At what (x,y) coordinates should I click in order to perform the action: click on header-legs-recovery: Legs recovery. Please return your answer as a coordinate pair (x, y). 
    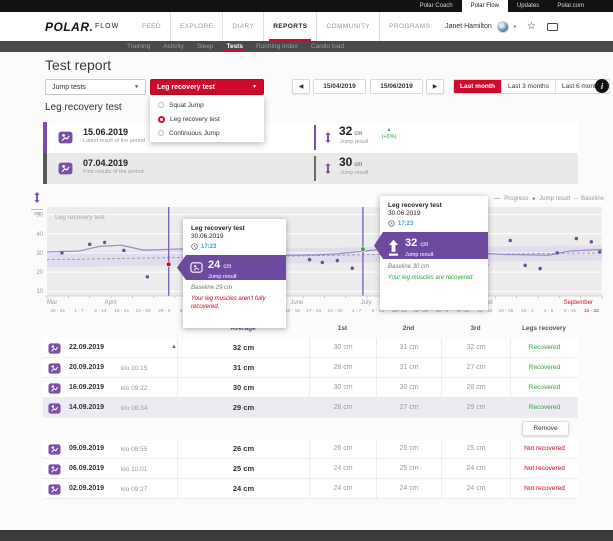
    Looking at the image, I should click on (544, 328).